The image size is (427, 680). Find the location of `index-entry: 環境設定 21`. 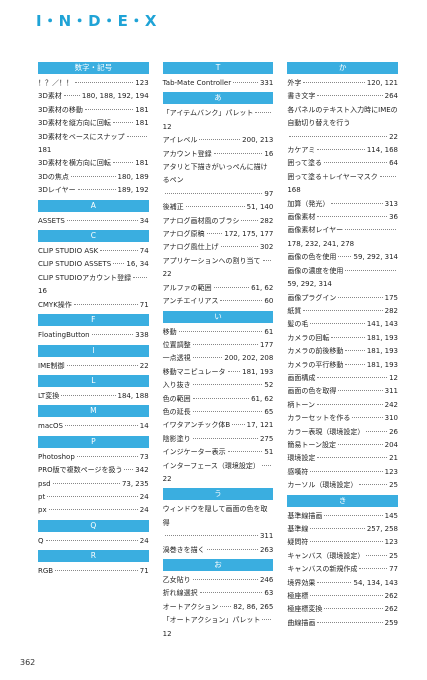

index-entry: 環境設定 21 is located at coordinates (342, 458).